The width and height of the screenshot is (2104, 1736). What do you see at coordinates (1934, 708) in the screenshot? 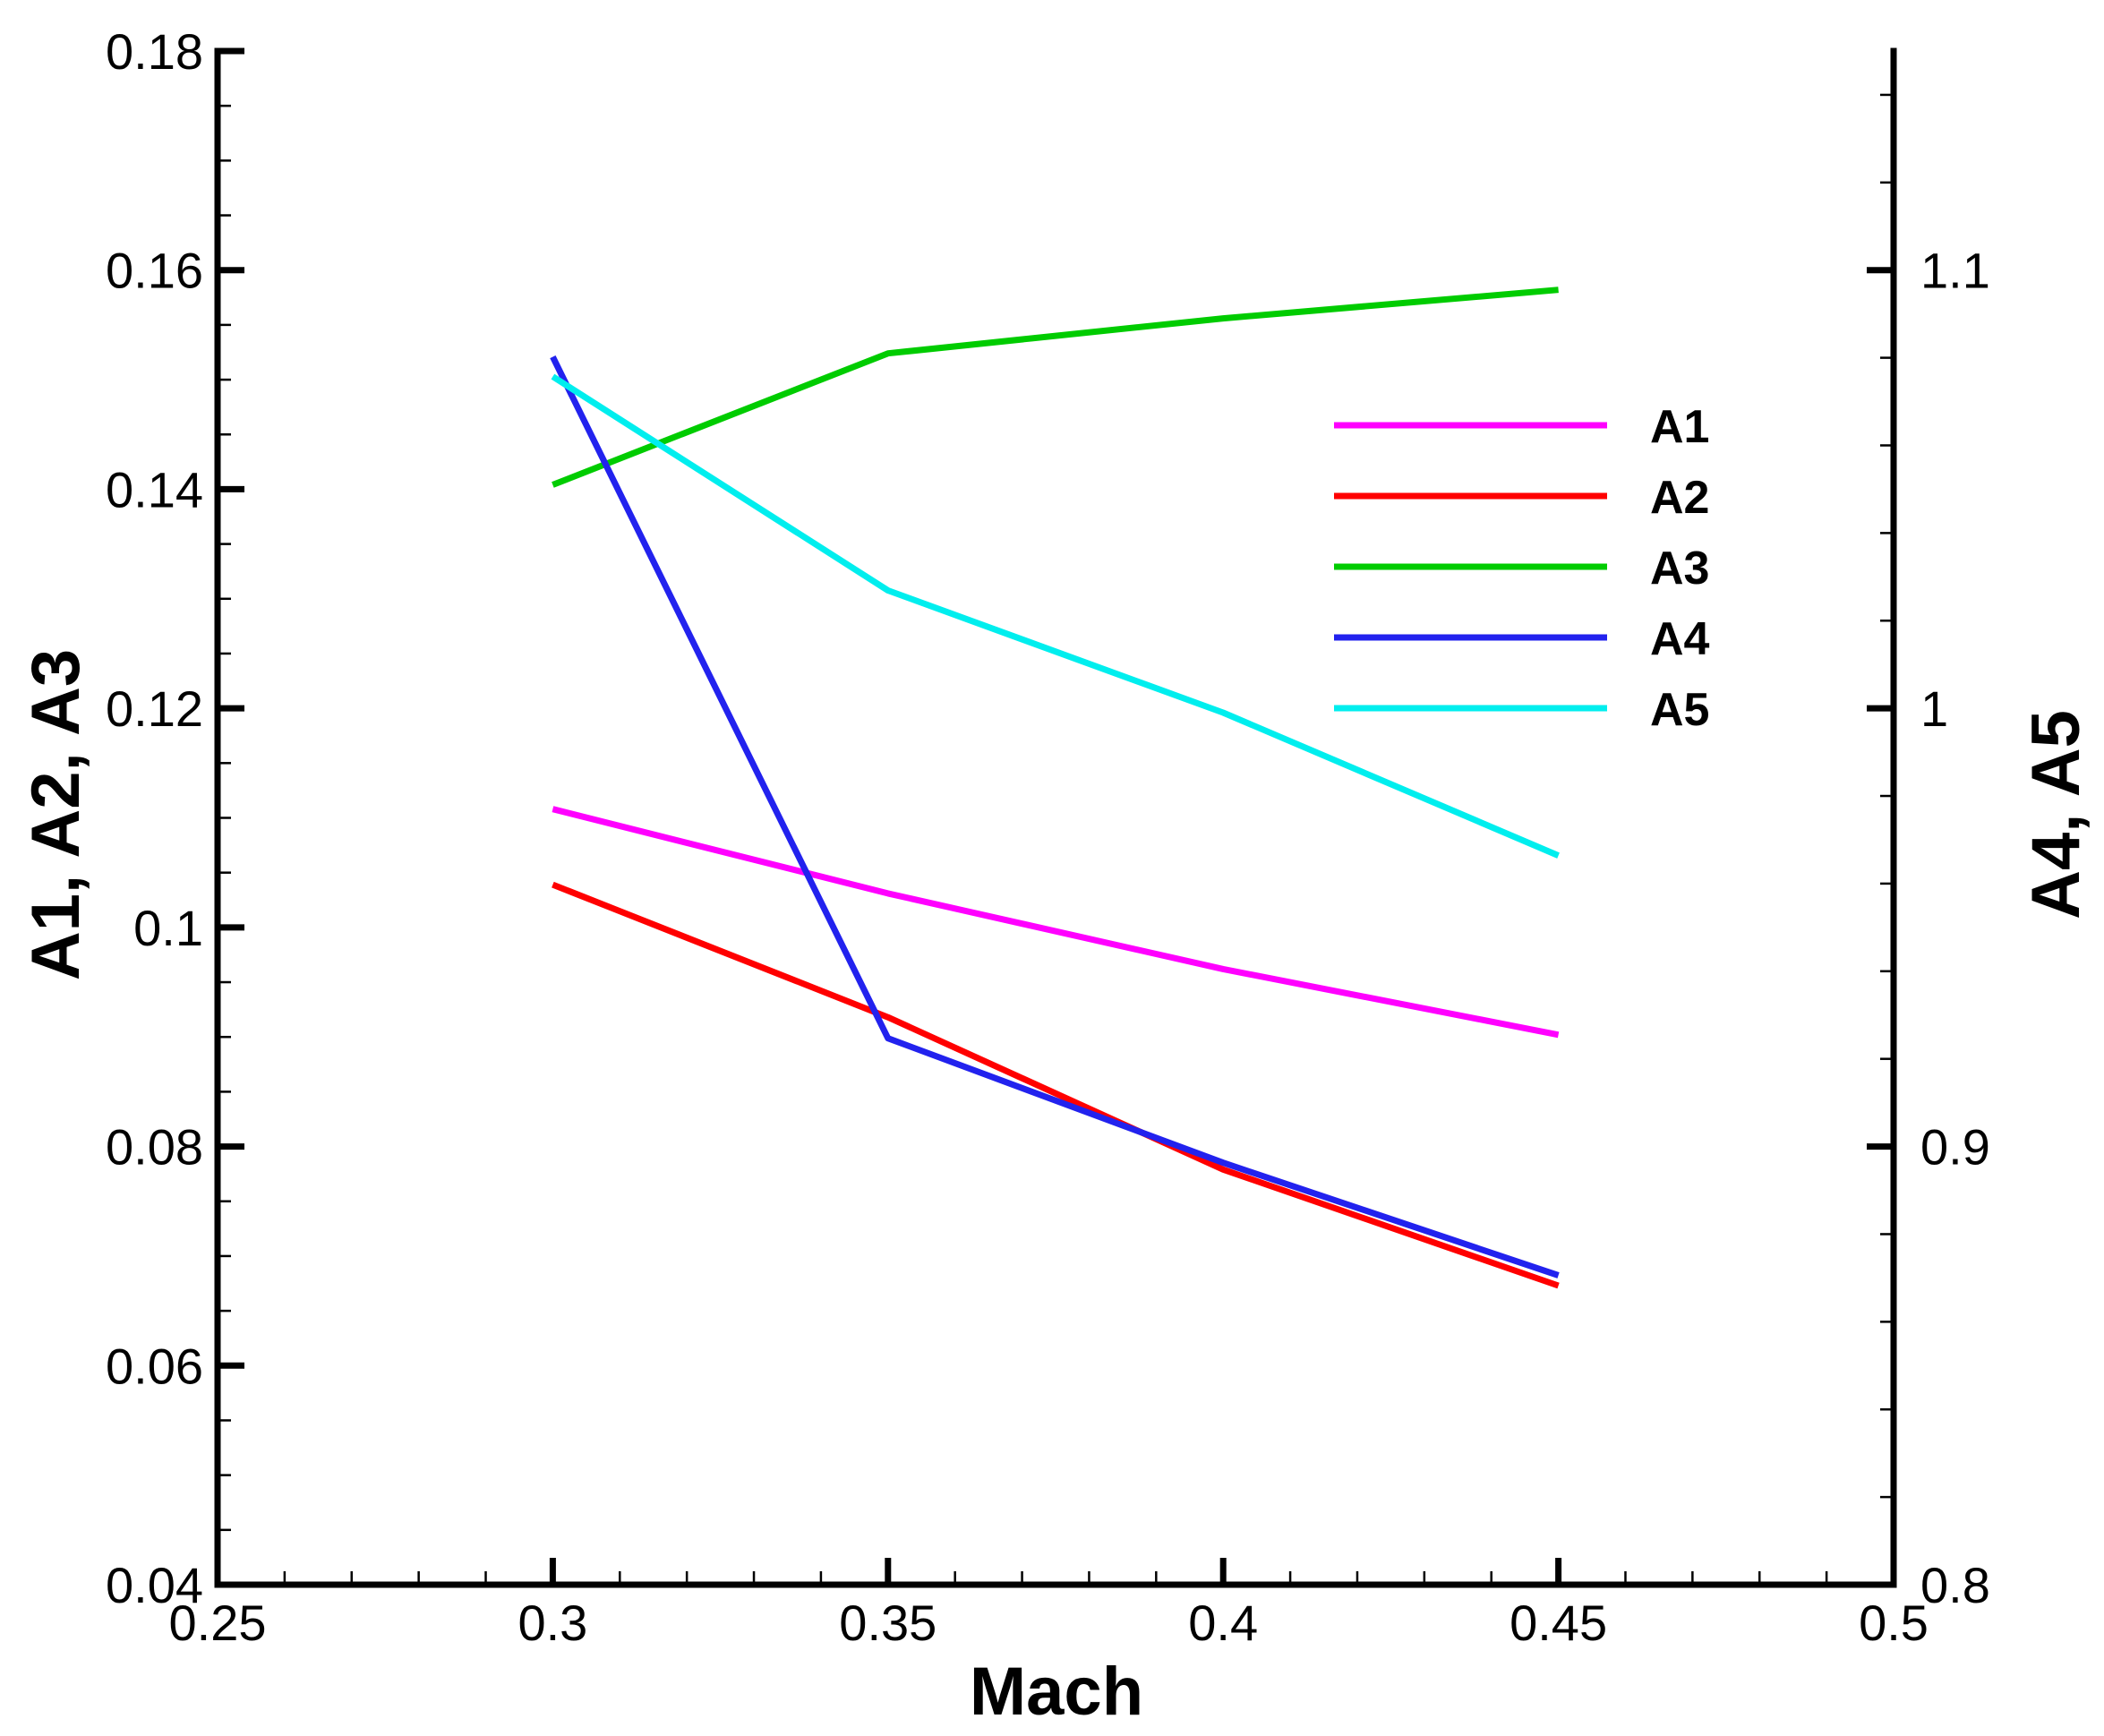
I see `y-right-tick-label: 1` at bounding box center [1934, 708].